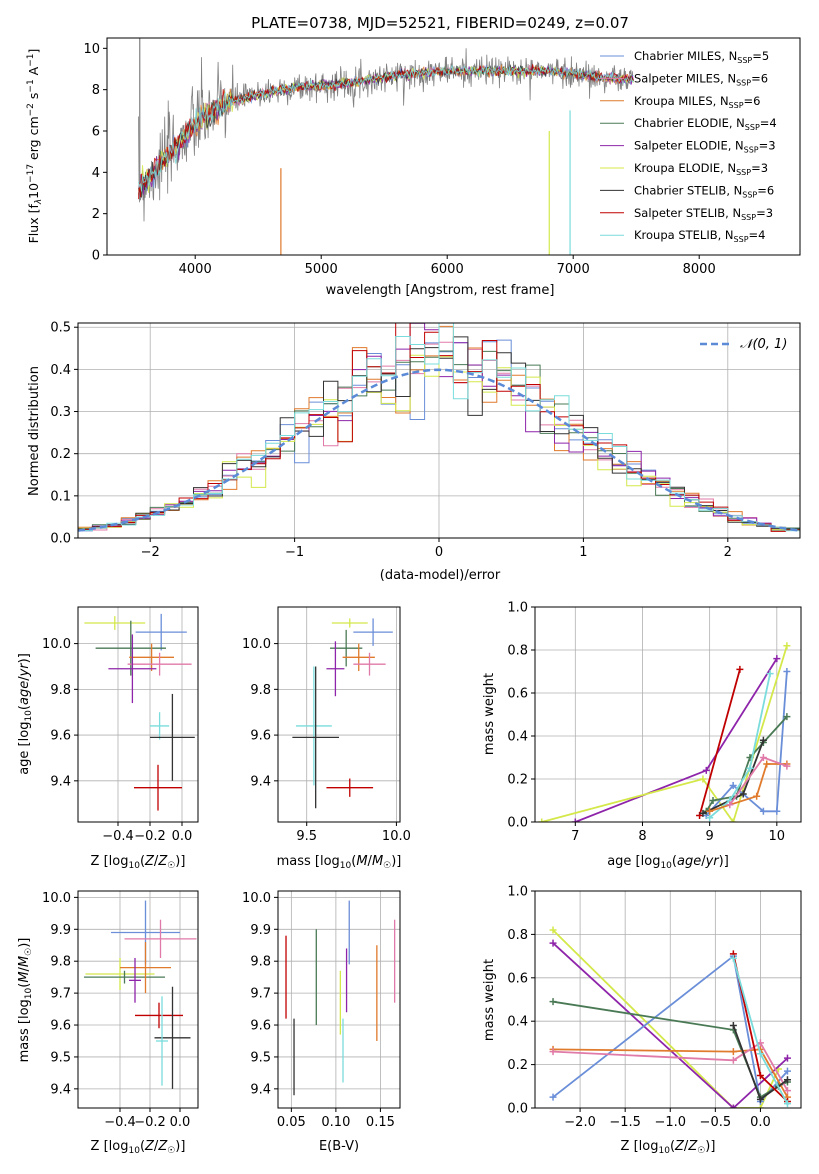 This screenshot has width=819, height=1174. What do you see at coordinates (35, 146) in the screenshot?
I see `spectrum-ylabel: Flux [fλ10−17 erg cm−2 s−1 A−1]` at bounding box center [35, 146].